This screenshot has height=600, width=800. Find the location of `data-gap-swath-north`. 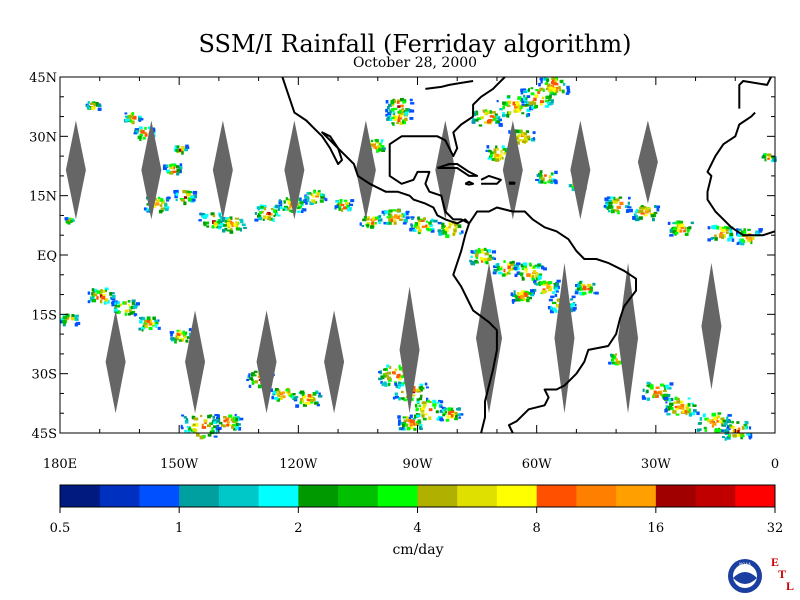

data-gap-swath-north is located at coordinates (222, 170).